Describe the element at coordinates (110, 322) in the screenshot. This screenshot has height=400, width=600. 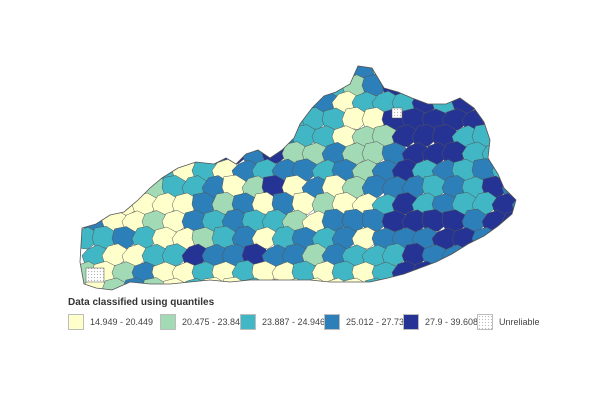
I see `legend-item-class-1: 14.949 - 20.449` at that location.